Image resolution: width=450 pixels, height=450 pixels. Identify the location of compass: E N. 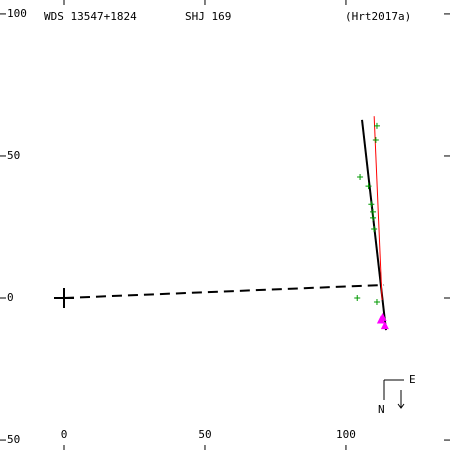
(397, 394).